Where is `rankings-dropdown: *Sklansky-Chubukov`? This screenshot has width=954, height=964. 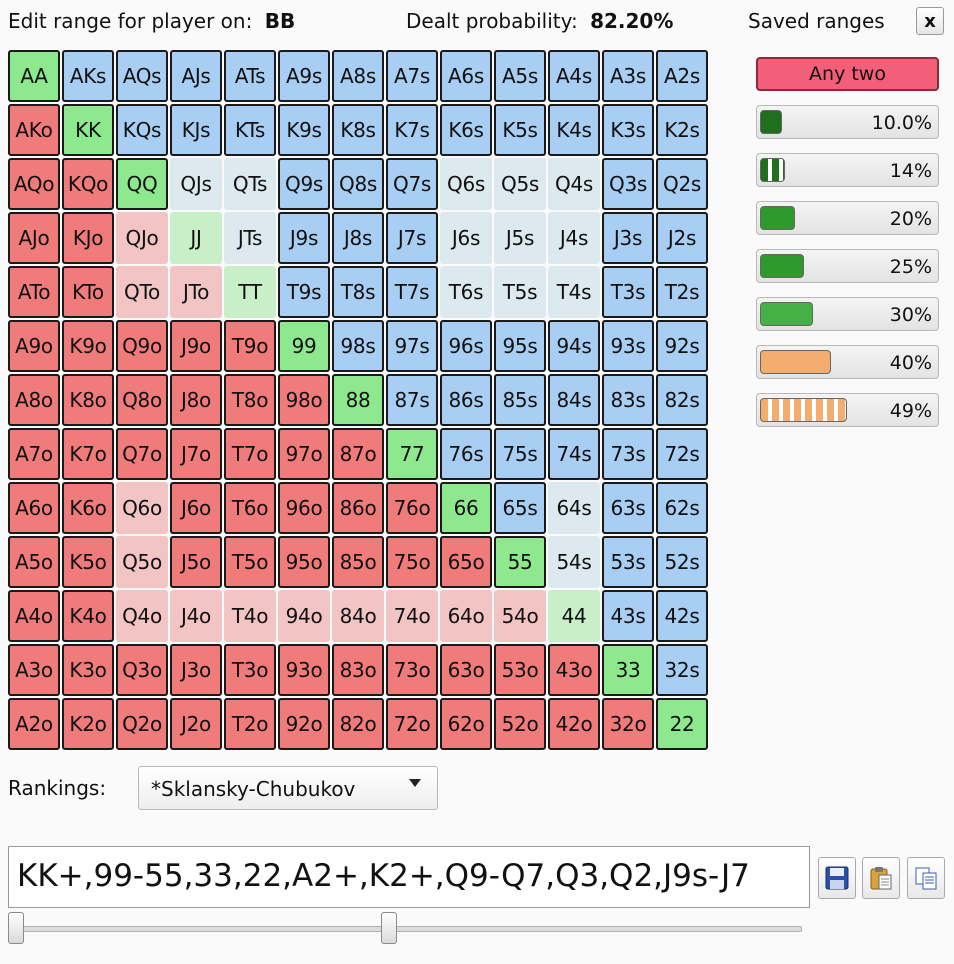
rankings-dropdown: *Sklansky-Chubukov is located at coordinates (288, 788).